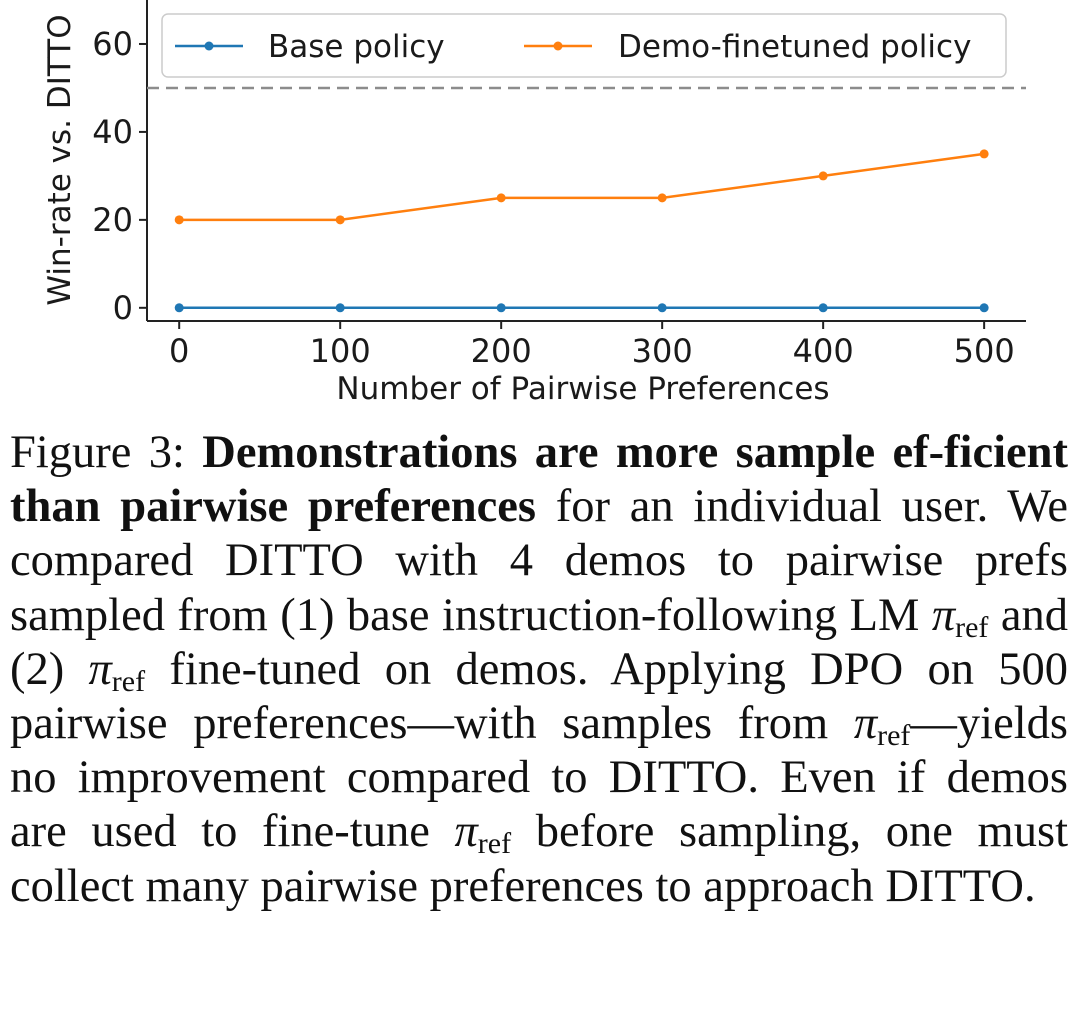  What do you see at coordinates (106, 452) in the screenshot?
I see `caption-prefix: Figure 3:` at bounding box center [106, 452].